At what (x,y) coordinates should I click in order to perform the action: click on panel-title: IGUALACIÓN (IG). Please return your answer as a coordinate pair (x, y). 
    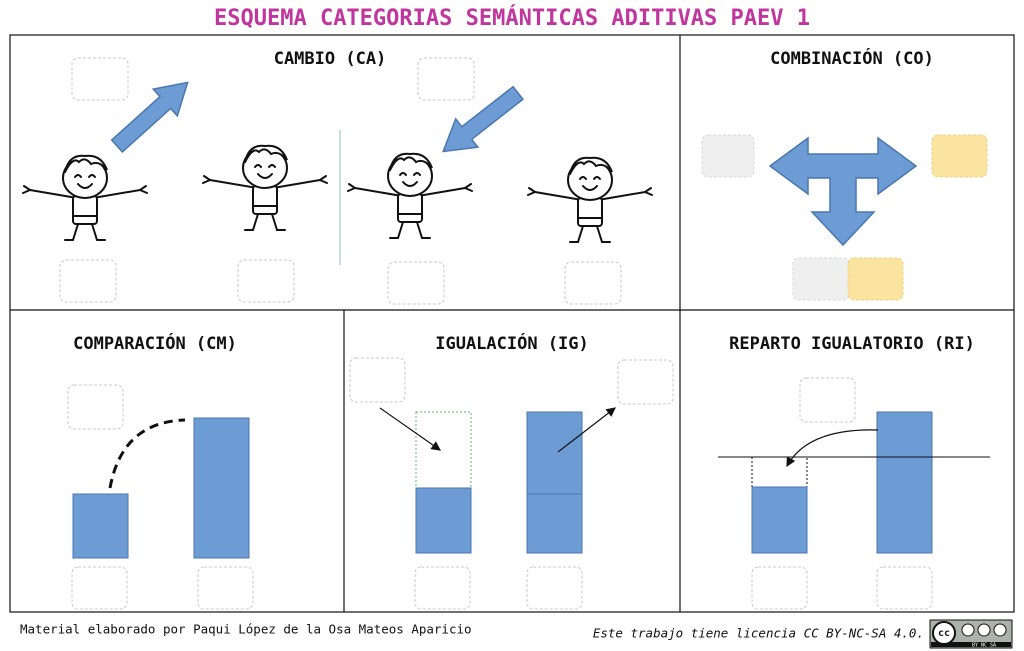
    Looking at the image, I should click on (512, 343).